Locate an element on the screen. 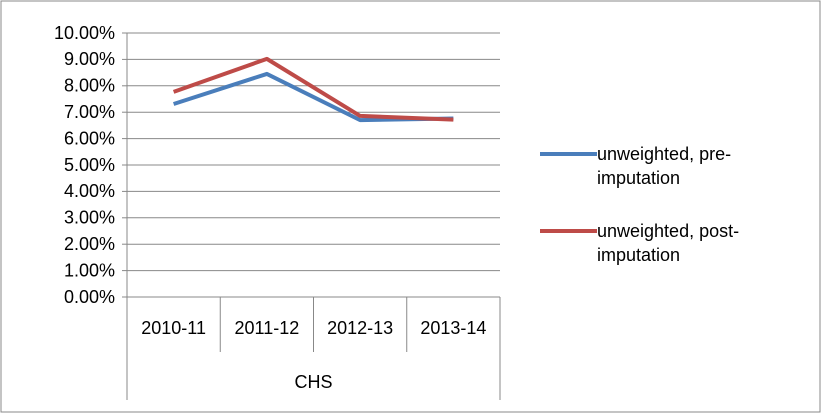 This screenshot has height=414, width=822. y-tick-label: 7.00% is located at coordinates (89, 112).